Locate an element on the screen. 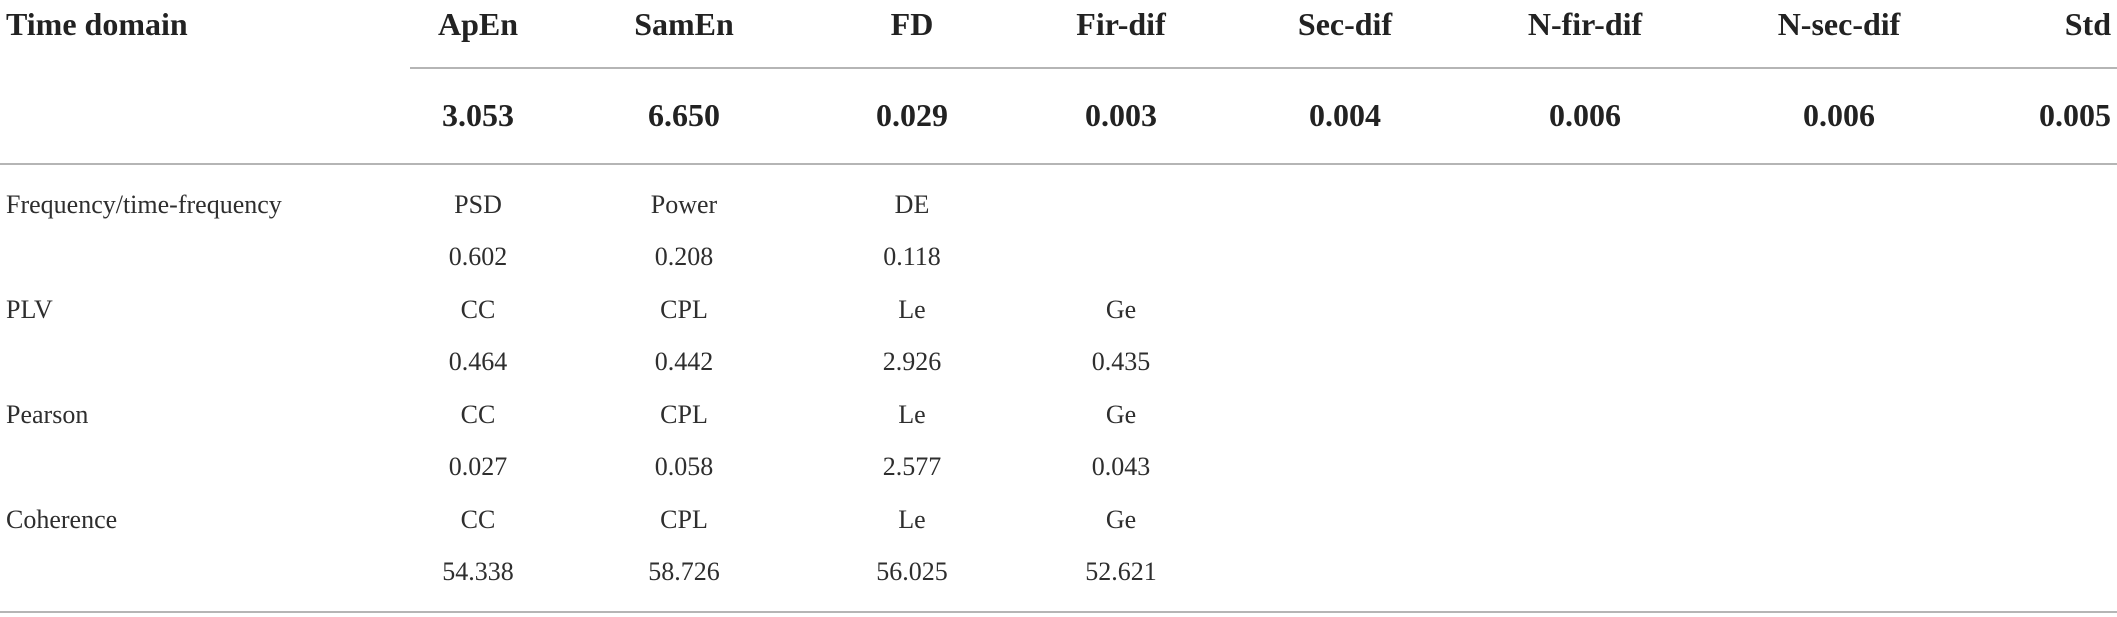 This screenshot has height=617, width=2117. feature-value: 0.058 is located at coordinates (684, 466).